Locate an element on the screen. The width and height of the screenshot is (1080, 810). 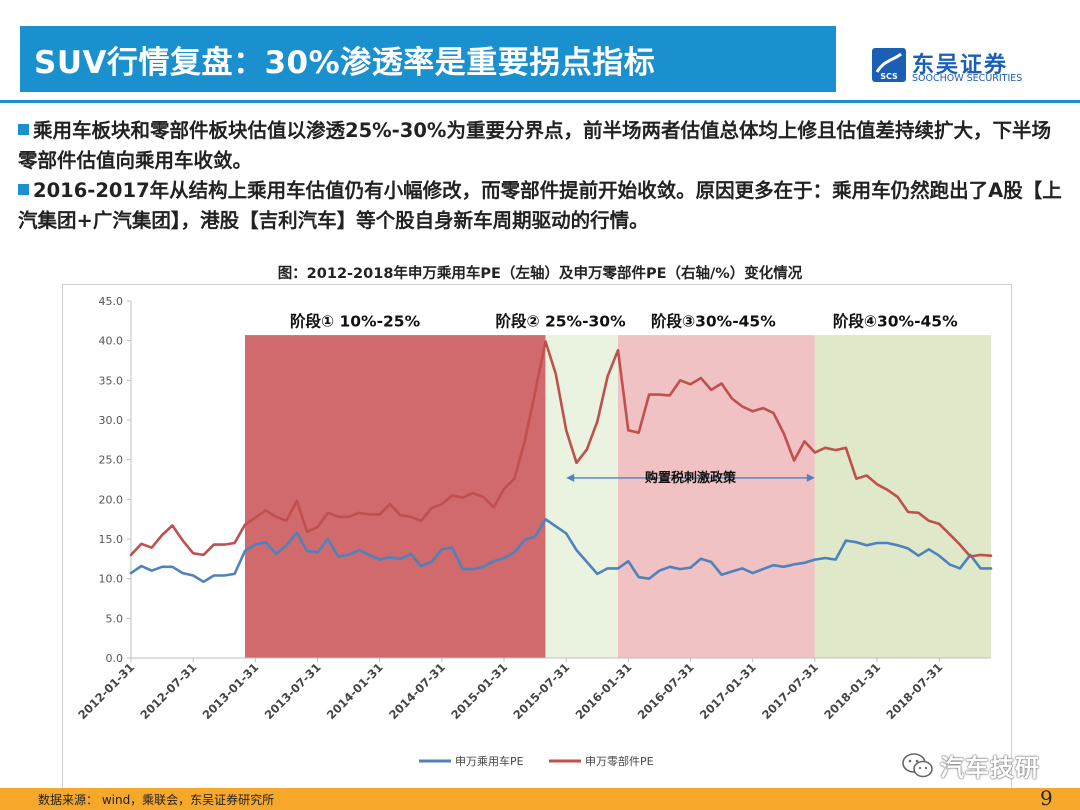
x-tick-label: 2014-07-31 is located at coordinates (417, 691).